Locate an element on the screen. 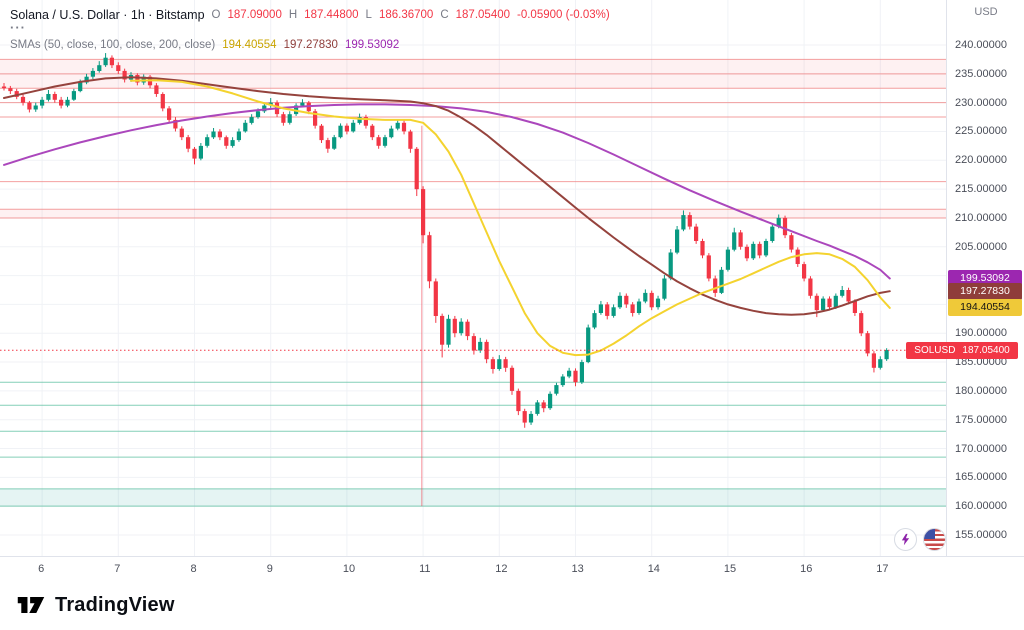  price-tick-label: 155.00000 is located at coordinates (981, 535).